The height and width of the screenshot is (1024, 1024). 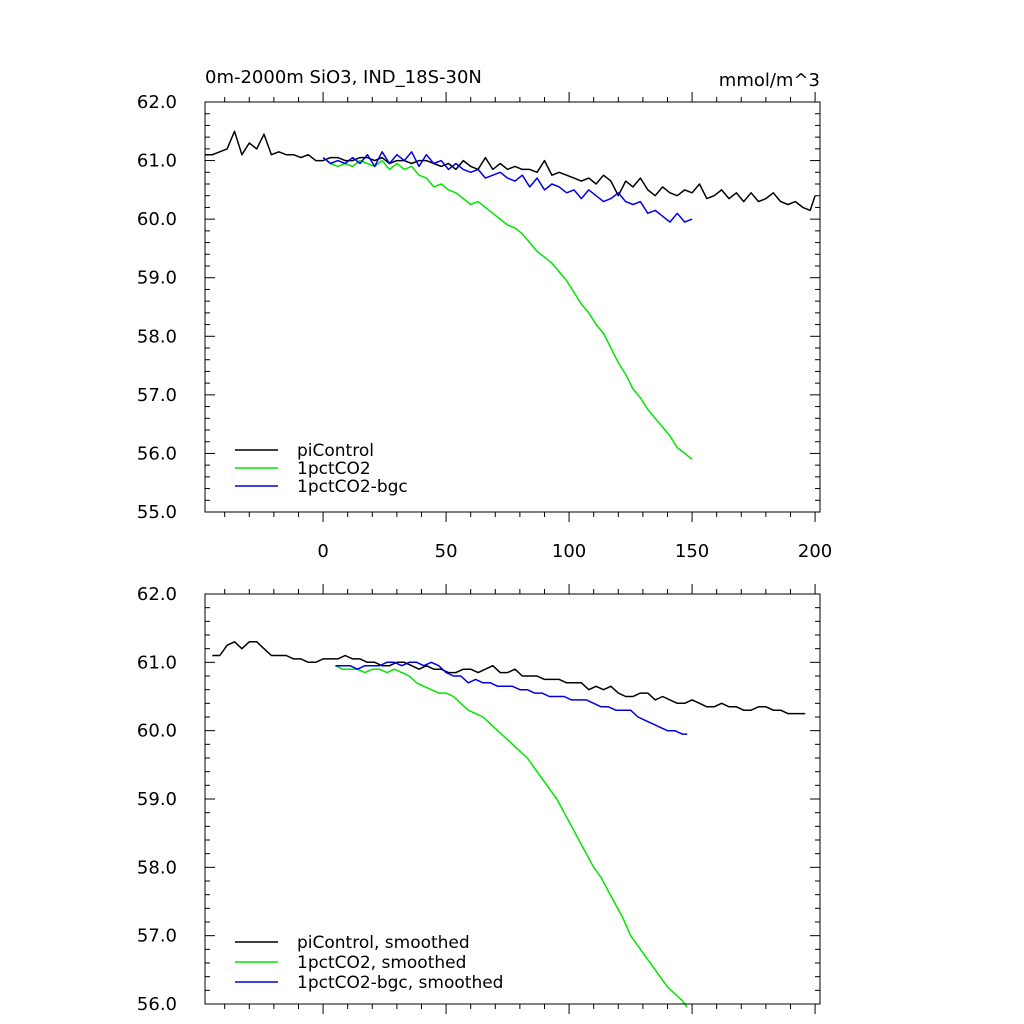 What do you see at coordinates (815, 551) in the screenshot?
I see `x-tick-label: 200` at bounding box center [815, 551].